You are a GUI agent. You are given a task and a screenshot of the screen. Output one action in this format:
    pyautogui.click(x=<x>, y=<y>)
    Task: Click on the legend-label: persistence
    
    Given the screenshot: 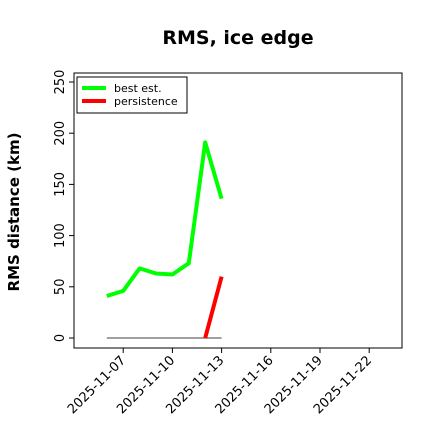 What is the action you would take?
    pyautogui.click(x=146, y=101)
    